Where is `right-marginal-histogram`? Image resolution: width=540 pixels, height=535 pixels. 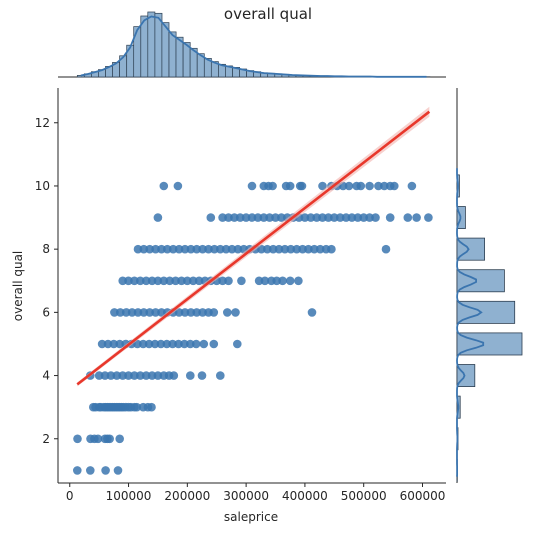 right-marginal-histogram is located at coordinates (489, 285).